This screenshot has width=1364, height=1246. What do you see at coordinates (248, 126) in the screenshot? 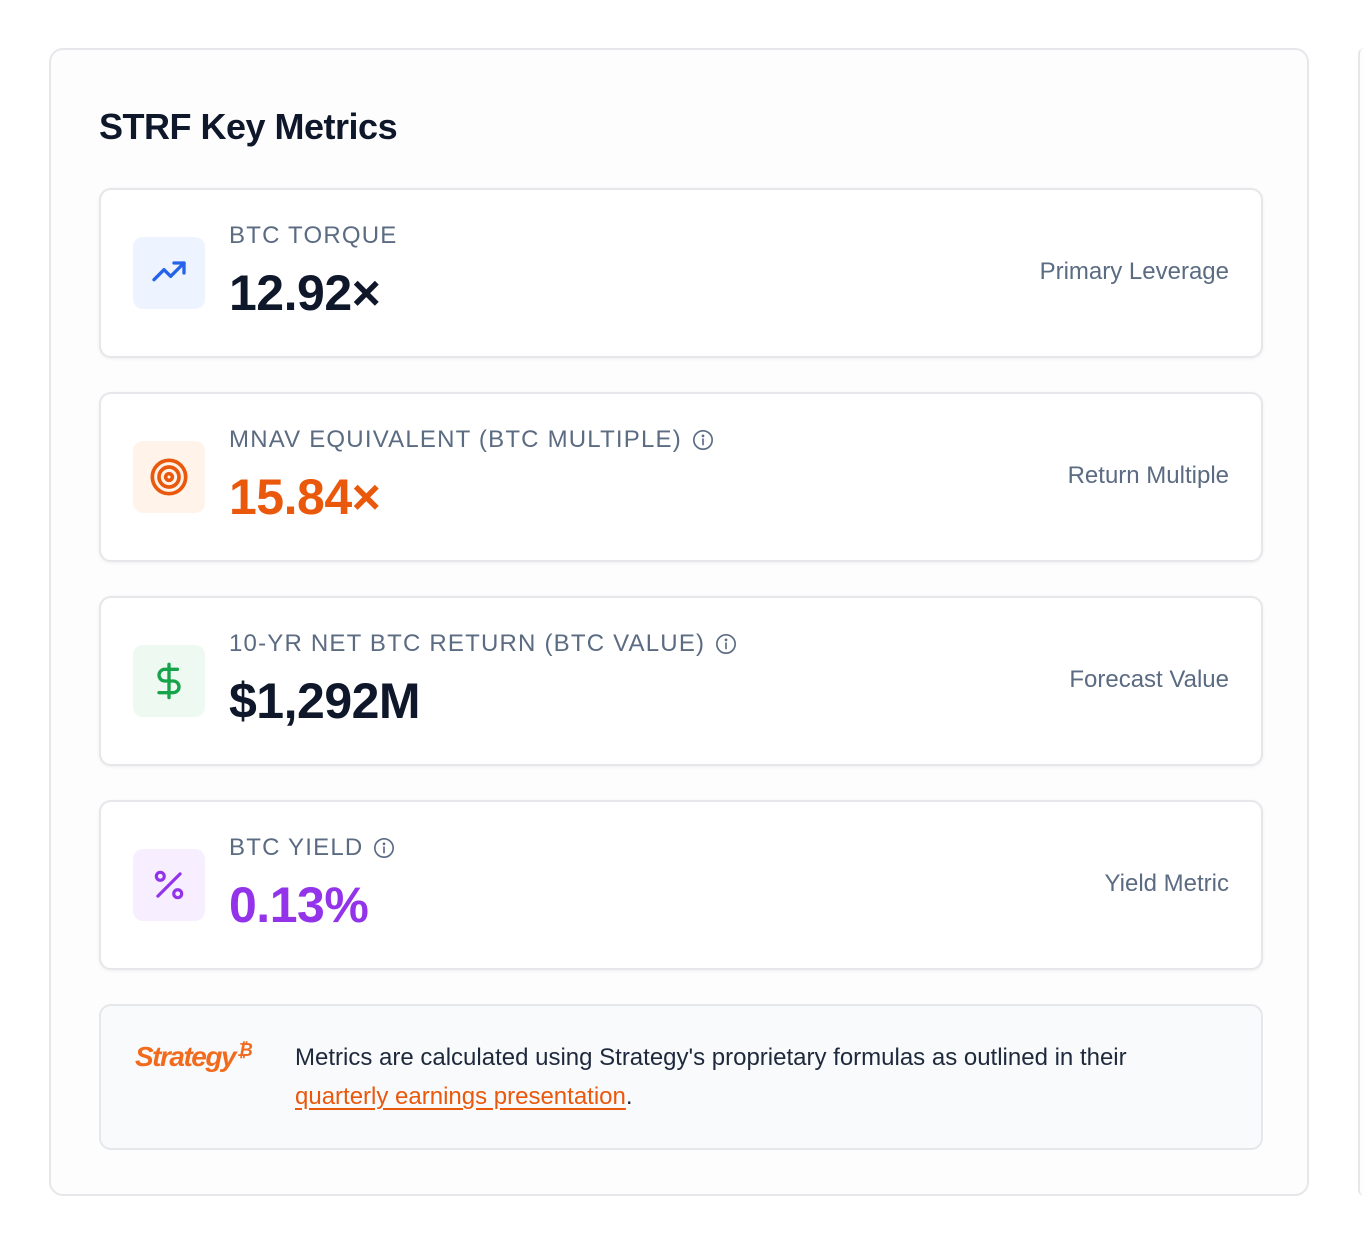
I see `panel-title: STRF Key Metrics` at bounding box center [248, 126].